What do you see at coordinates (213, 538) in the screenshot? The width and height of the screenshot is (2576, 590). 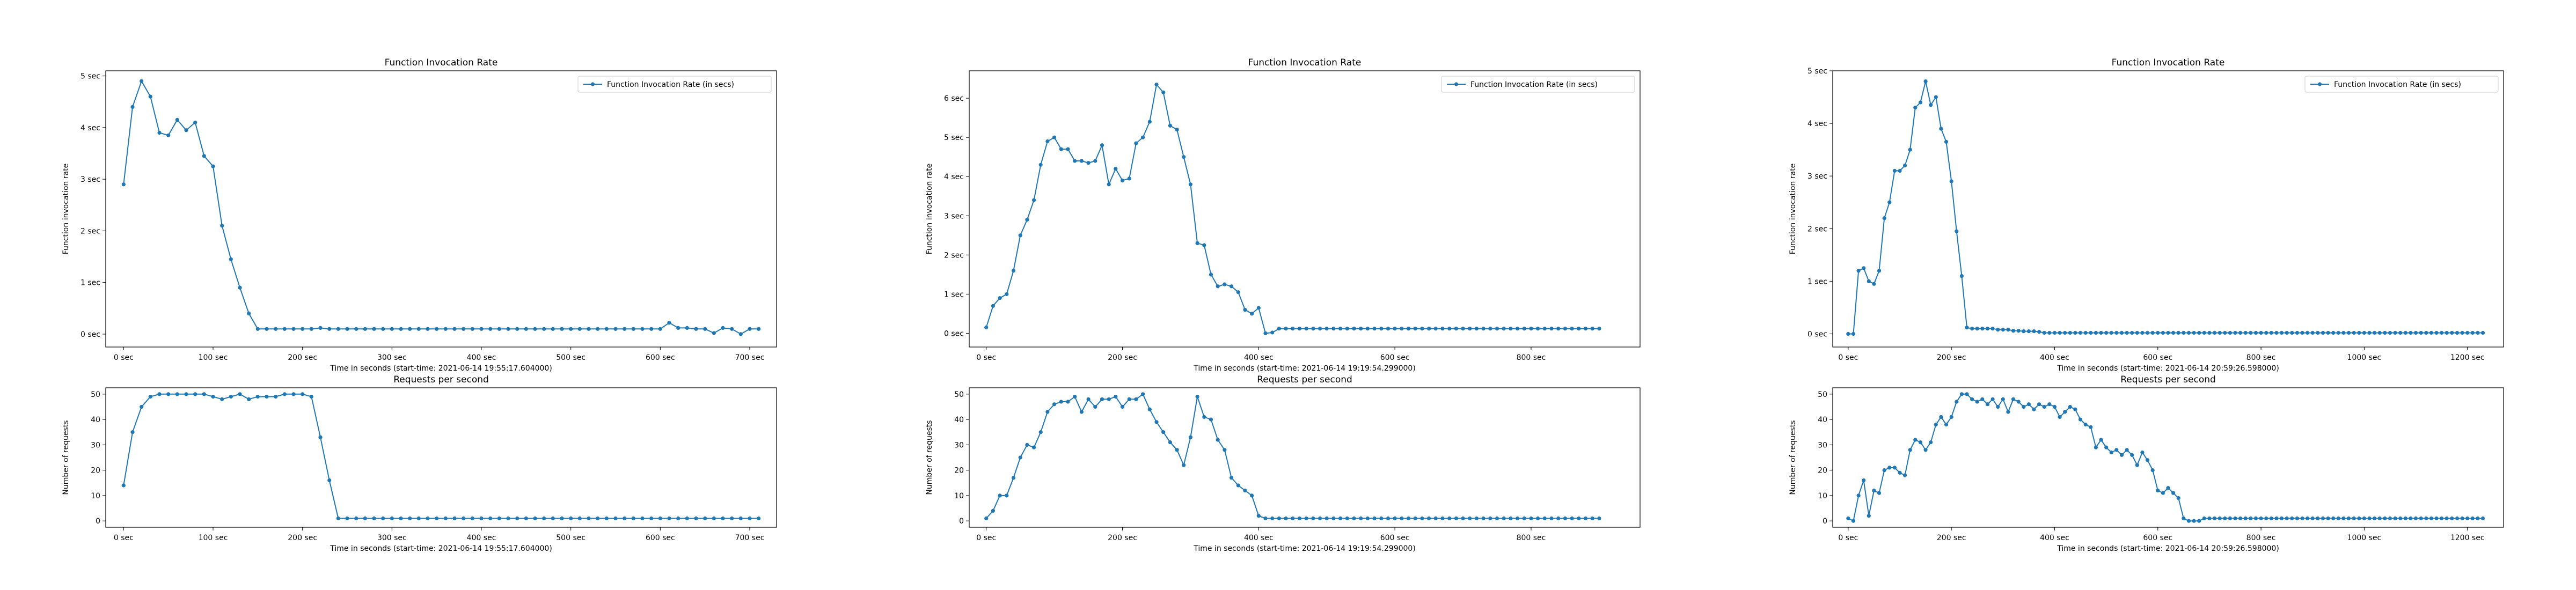 I see `x-tick-label: 100 sec` at bounding box center [213, 538].